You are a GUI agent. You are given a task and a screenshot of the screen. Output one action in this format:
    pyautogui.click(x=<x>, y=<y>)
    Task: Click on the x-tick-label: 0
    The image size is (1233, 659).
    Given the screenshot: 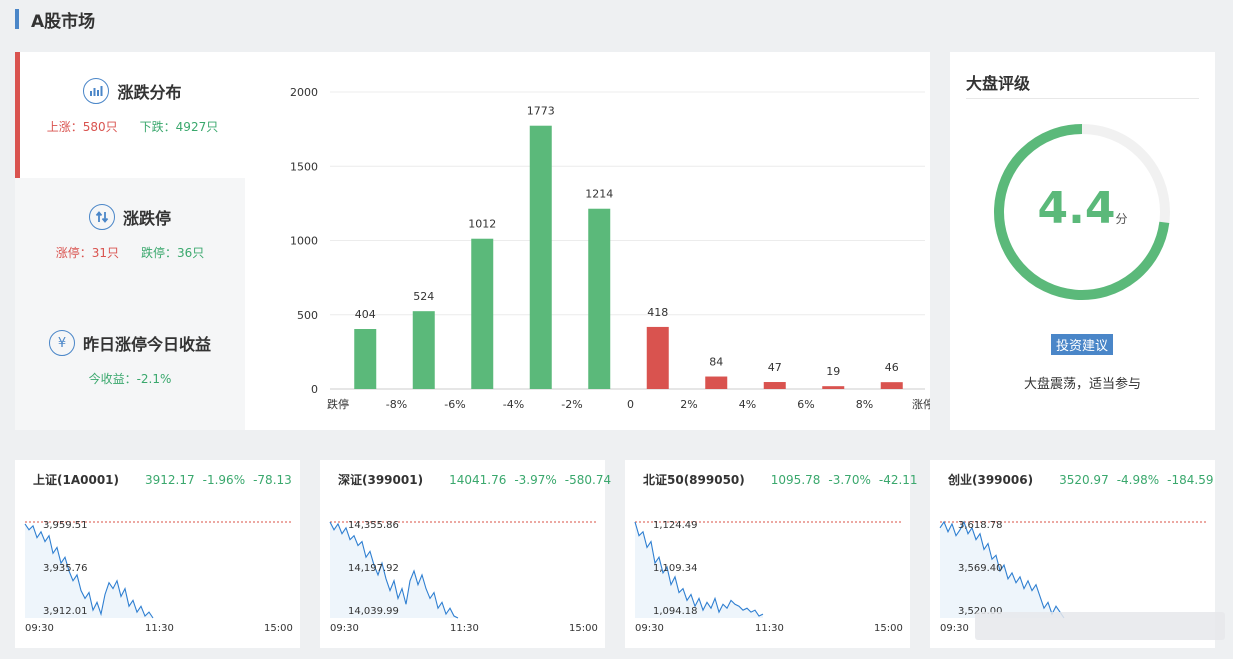 What is the action you would take?
    pyautogui.click(x=630, y=404)
    